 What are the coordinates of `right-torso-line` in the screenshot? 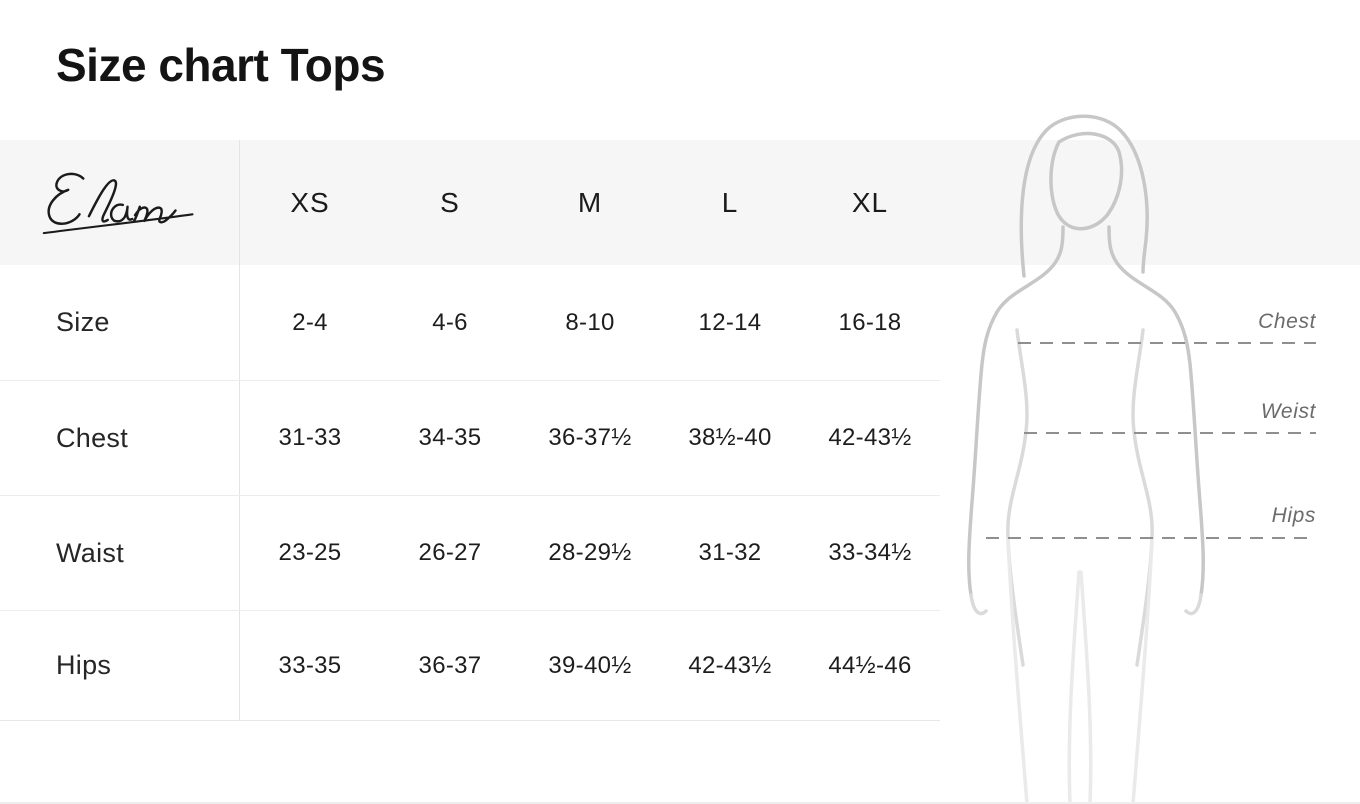 It's located at (1142, 497).